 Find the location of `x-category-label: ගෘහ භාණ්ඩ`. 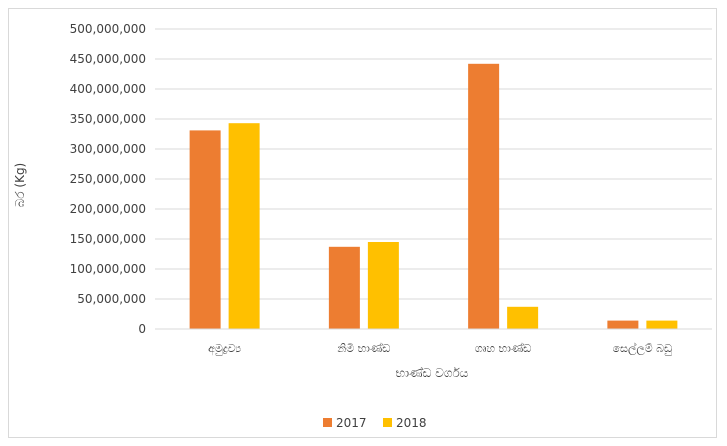

x-category-label: ගෘහ භාණ්ඩ is located at coordinates (503, 348).